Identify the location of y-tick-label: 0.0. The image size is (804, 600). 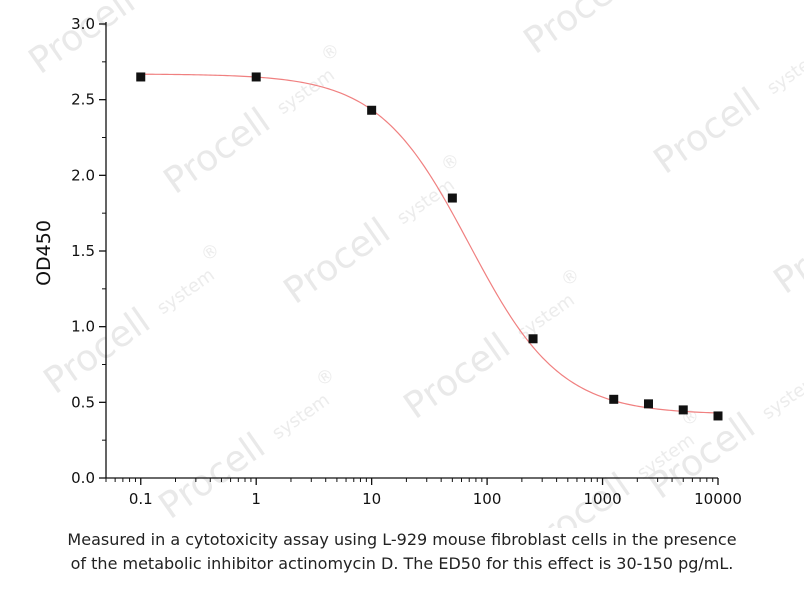
(83, 478).